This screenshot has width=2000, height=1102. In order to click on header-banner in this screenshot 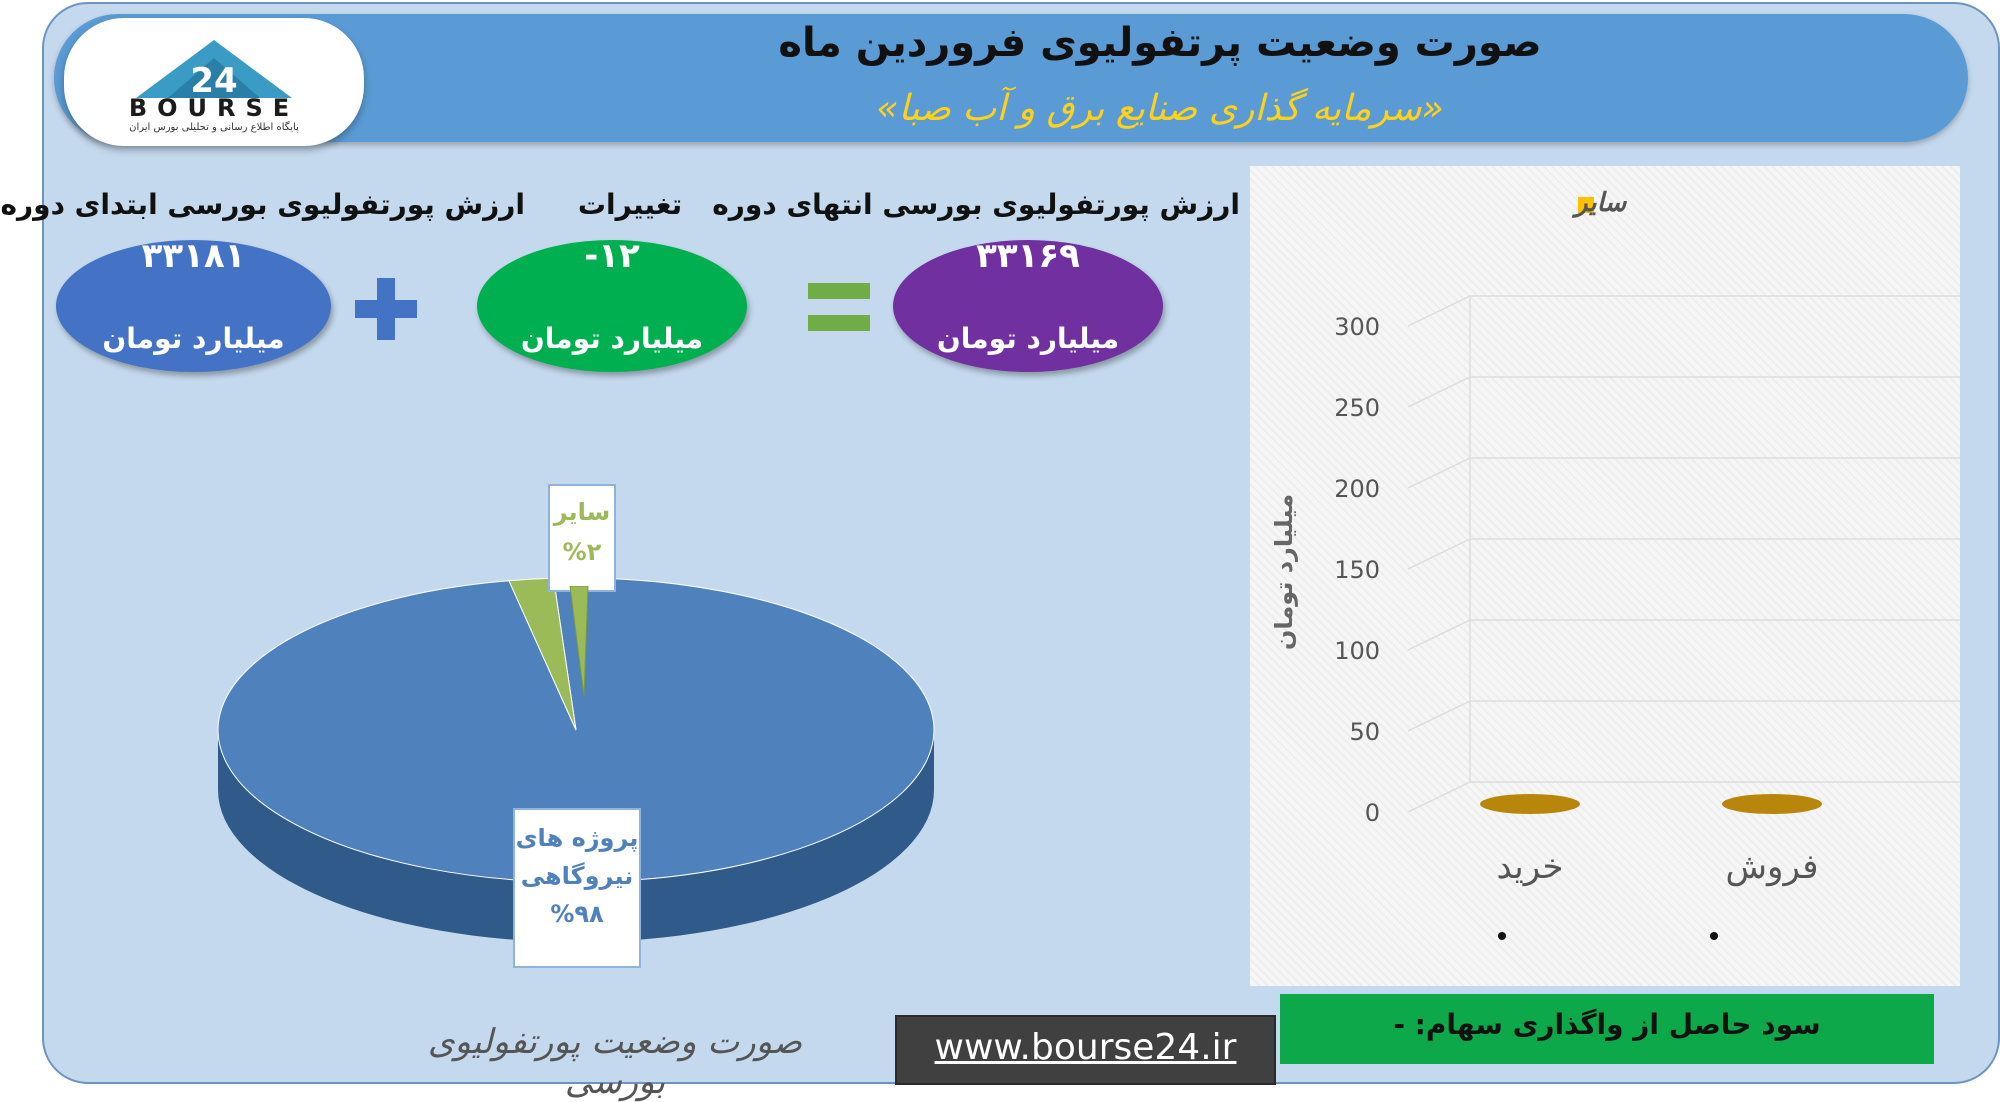, I will do `click(1011, 78)`.